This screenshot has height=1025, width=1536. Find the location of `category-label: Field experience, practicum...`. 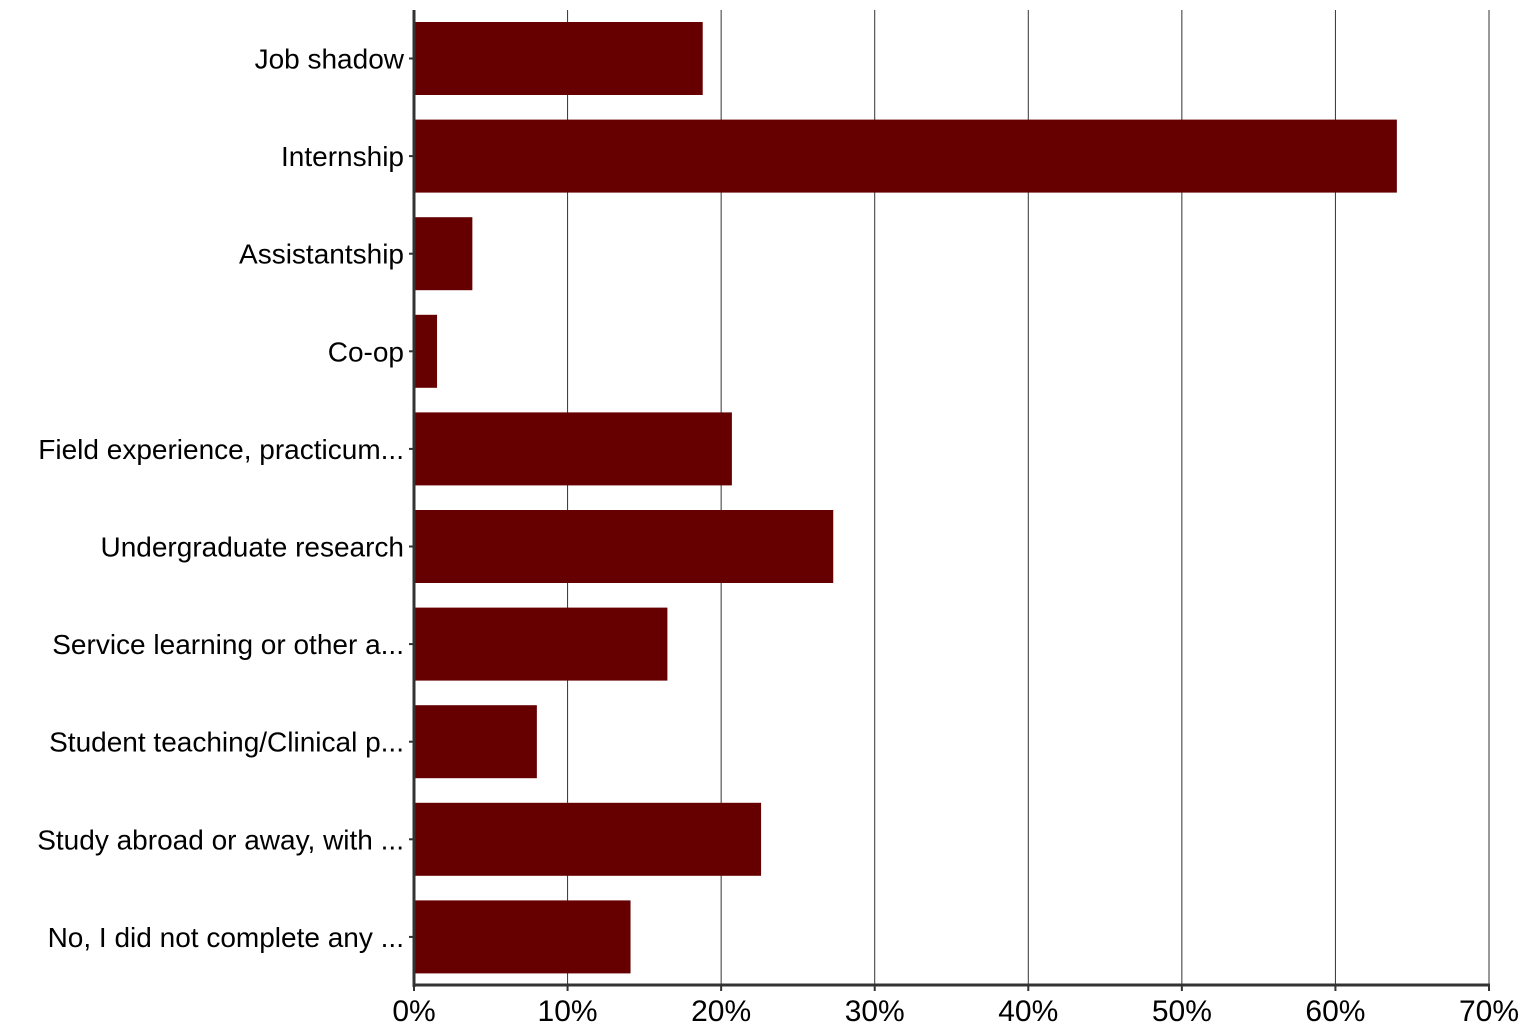

category-label: Field experience, practicum... is located at coordinates (221, 449).